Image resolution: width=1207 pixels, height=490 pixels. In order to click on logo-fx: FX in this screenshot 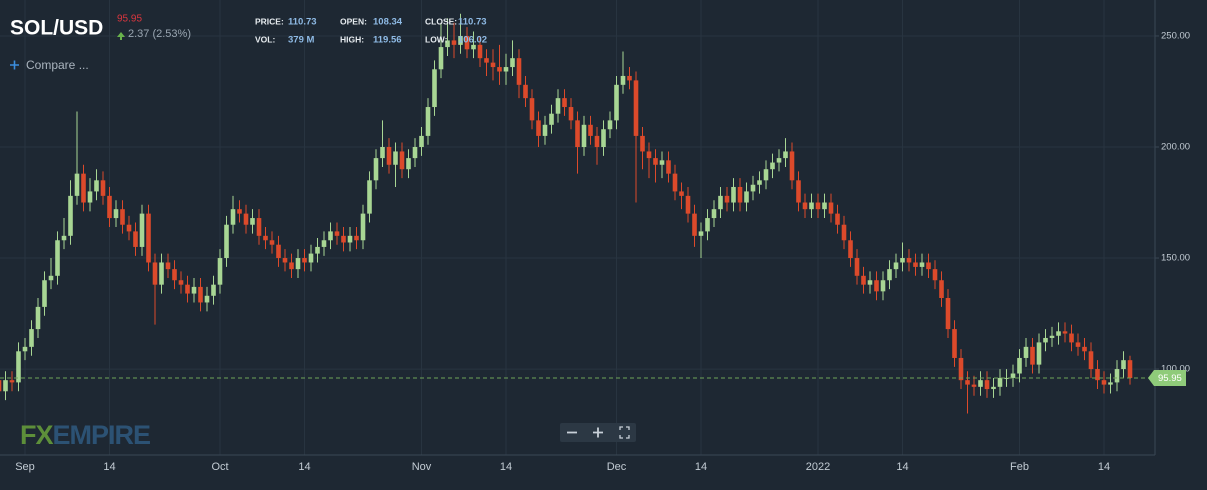, I will do `click(36, 435)`.